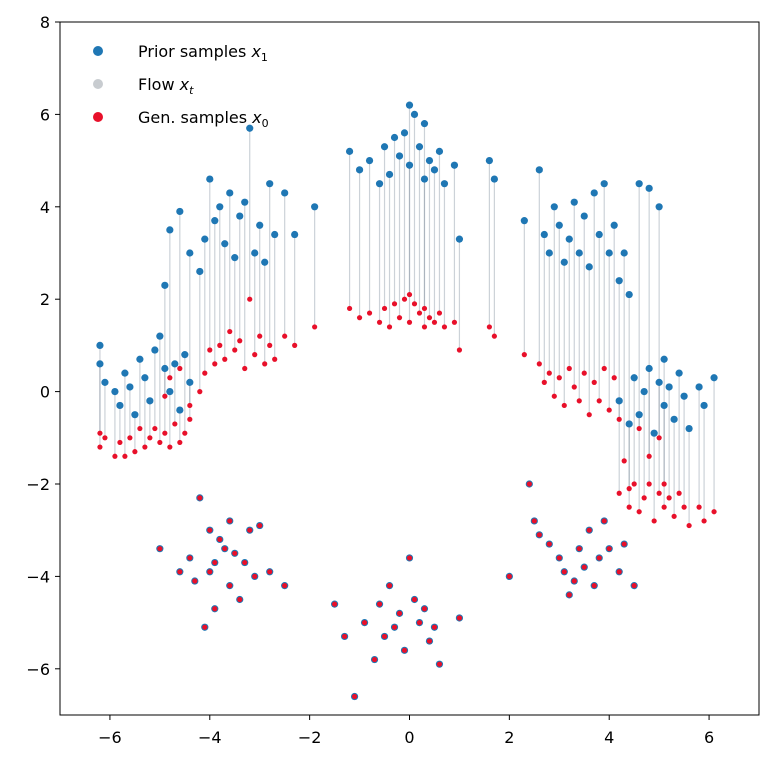 This screenshot has height=766, width=773. What do you see at coordinates (45, 22) in the screenshot?
I see `y-tick-label: 8` at bounding box center [45, 22].